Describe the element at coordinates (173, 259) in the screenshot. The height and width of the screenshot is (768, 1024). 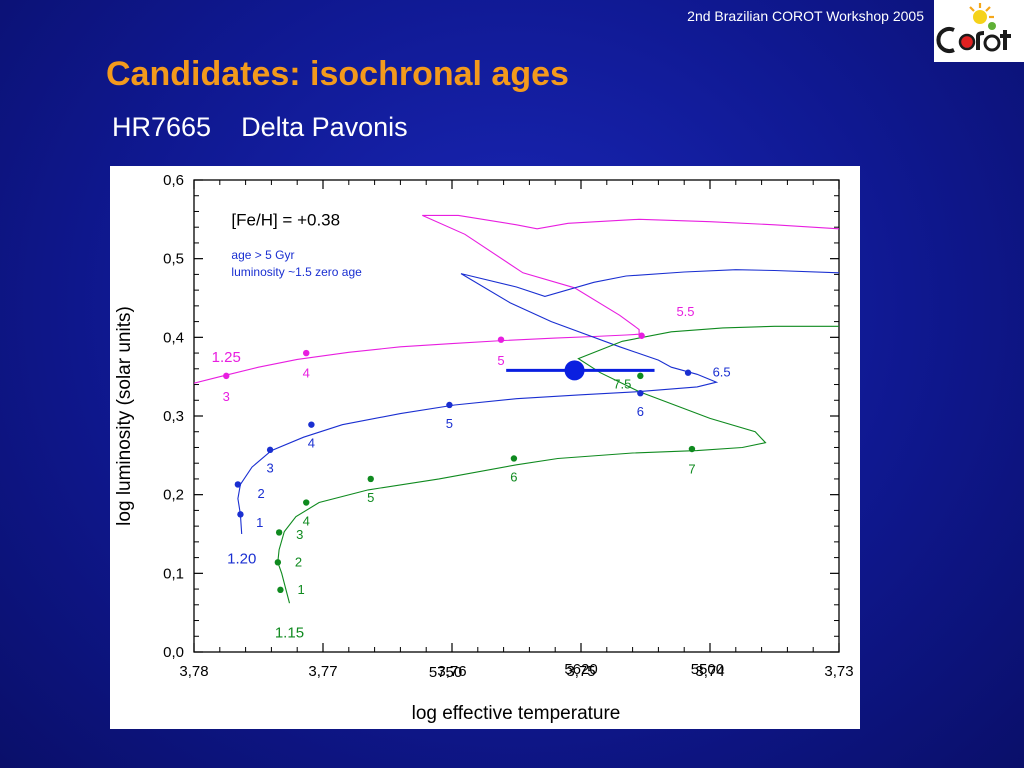
I see `y-tick-label: 0,5` at that location.